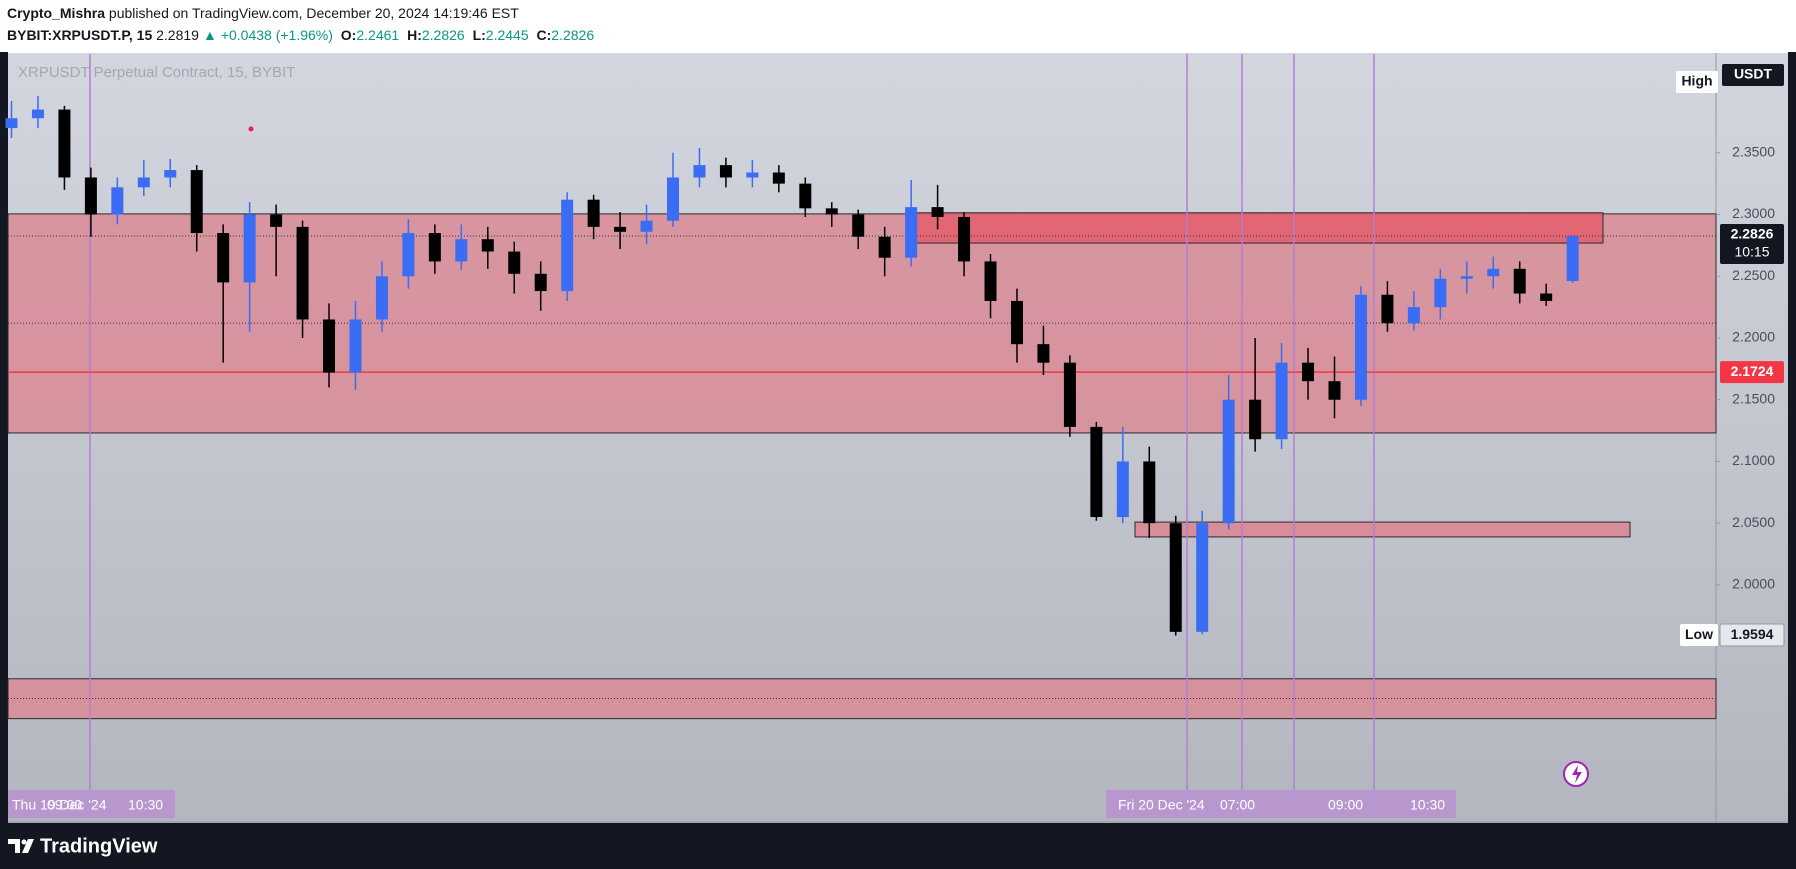 The image size is (1796, 869). What do you see at coordinates (209, 35) in the screenshot?
I see `arrow: ▲` at bounding box center [209, 35].